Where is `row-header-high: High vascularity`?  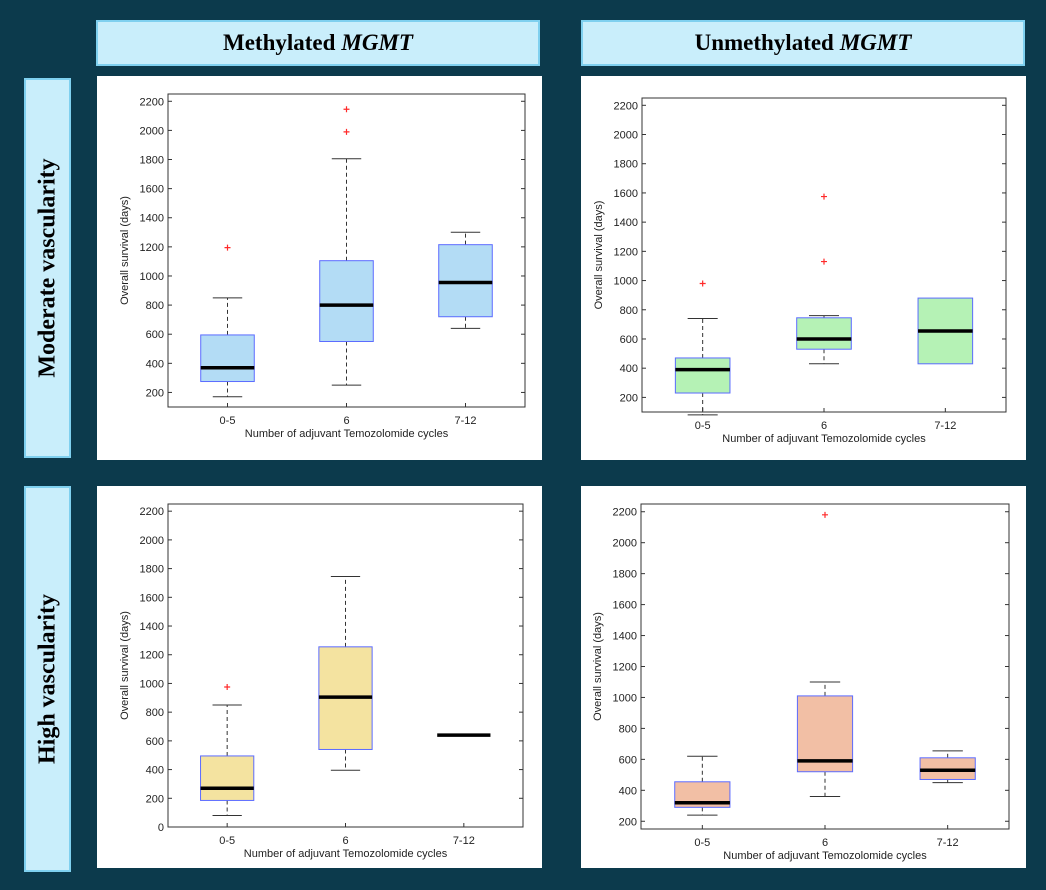 row-header-high: High vascularity is located at coordinates (47, 679).